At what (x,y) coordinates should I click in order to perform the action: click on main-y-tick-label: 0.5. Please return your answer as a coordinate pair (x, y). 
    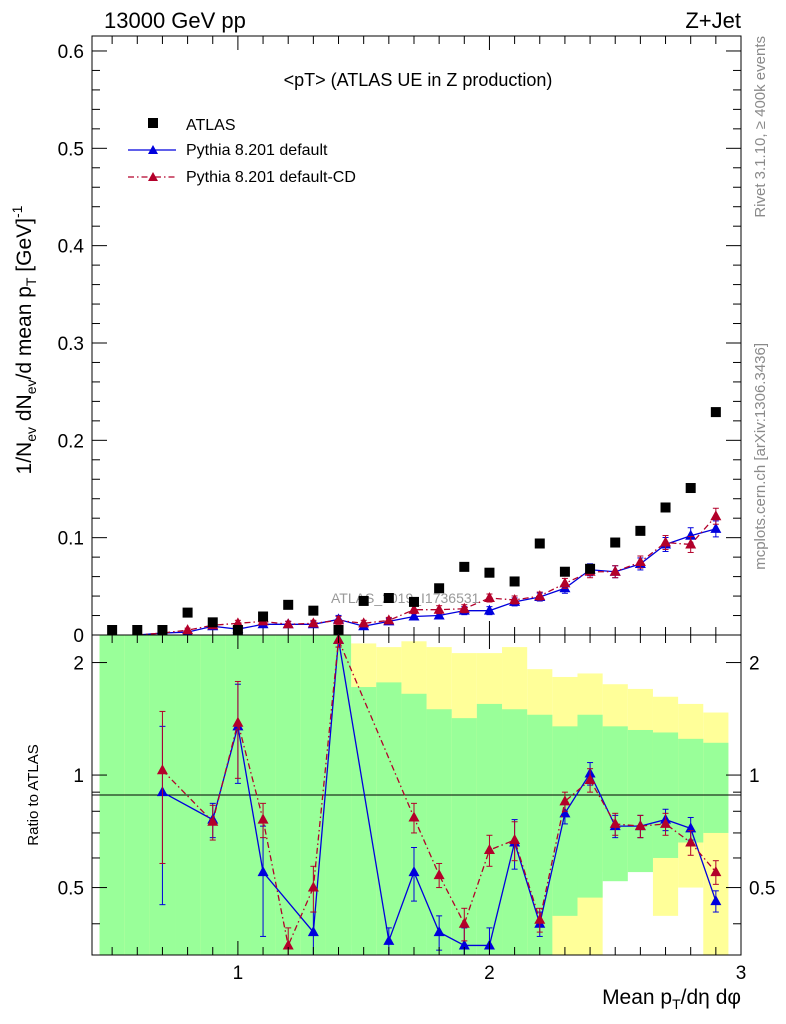
    Looking at the image, I should click on (71, 149).